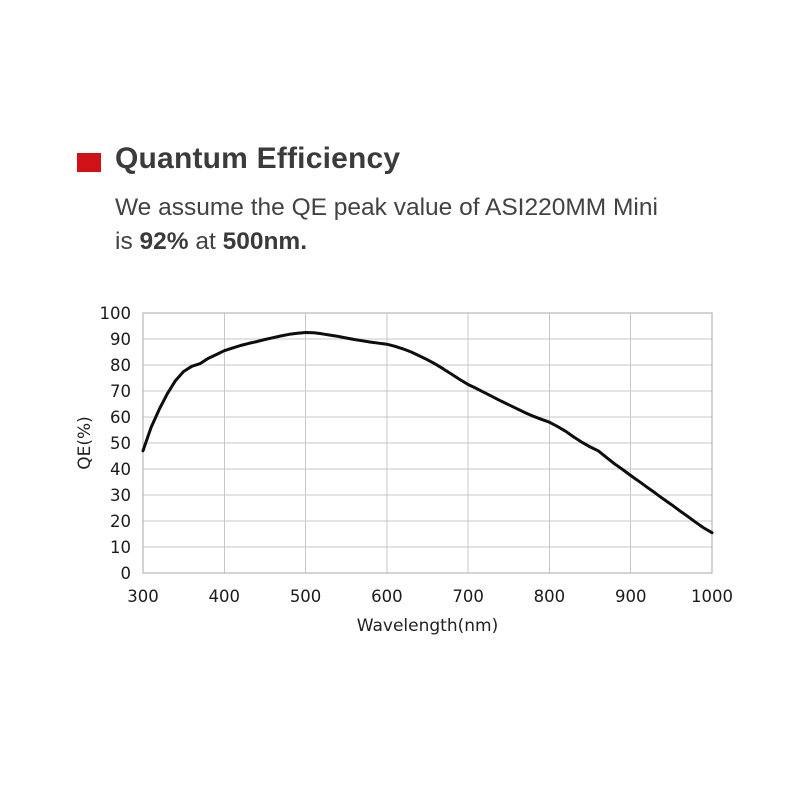 This screenshot has width=800, height=800. What do you see at coordinates (120, 443) in the screenshot?
I see `y-tick-label: 50` at bounding box center [120, 443].